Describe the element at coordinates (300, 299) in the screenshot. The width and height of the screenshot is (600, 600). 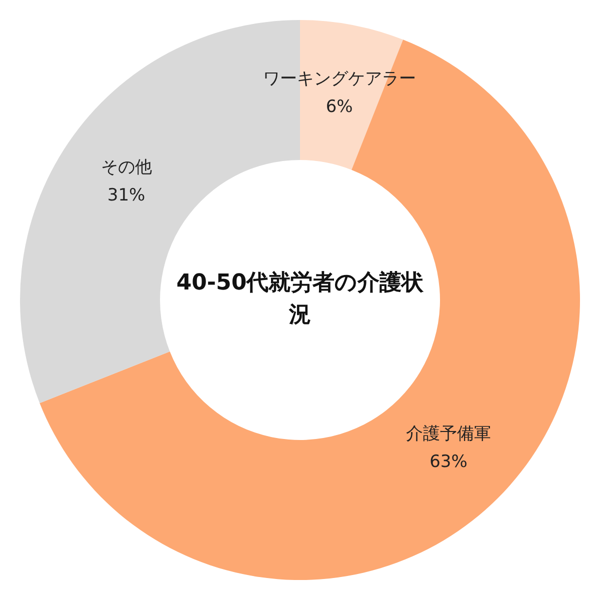
I see `text: 40-50代就労者の介護状況` at that location.